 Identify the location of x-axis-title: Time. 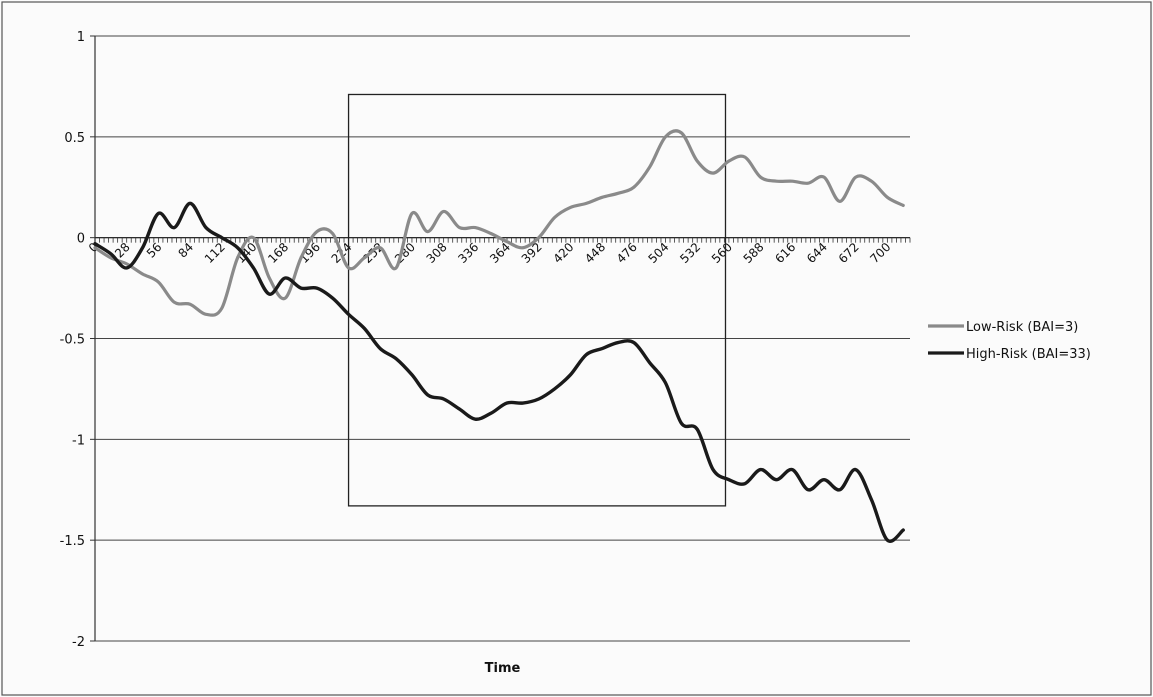
(503, 668).